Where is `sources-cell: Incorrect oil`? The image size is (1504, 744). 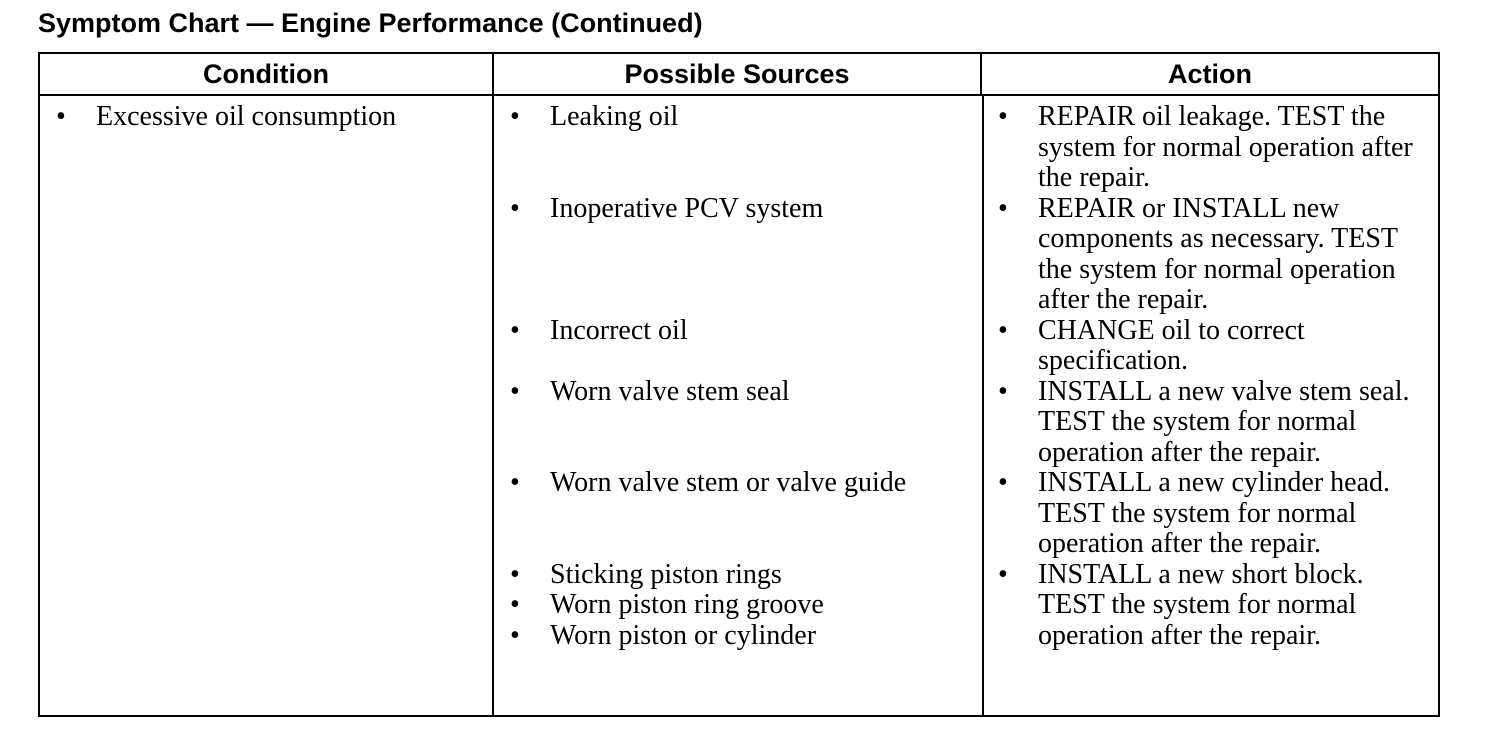
sources-cell: Incorrect oil is located at coordinates (738, 346).